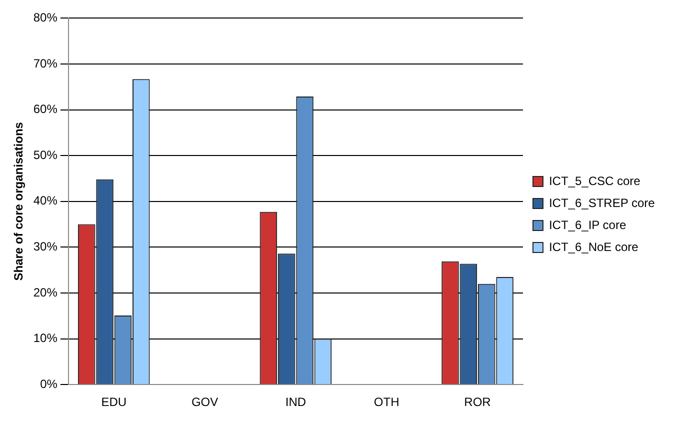 The width and height of the screenshot is (683, 421). What do you see at coordinates (478, 402) in the screenshot?
I see `x-tick-label: ROR` at bounding box center [478, 402].